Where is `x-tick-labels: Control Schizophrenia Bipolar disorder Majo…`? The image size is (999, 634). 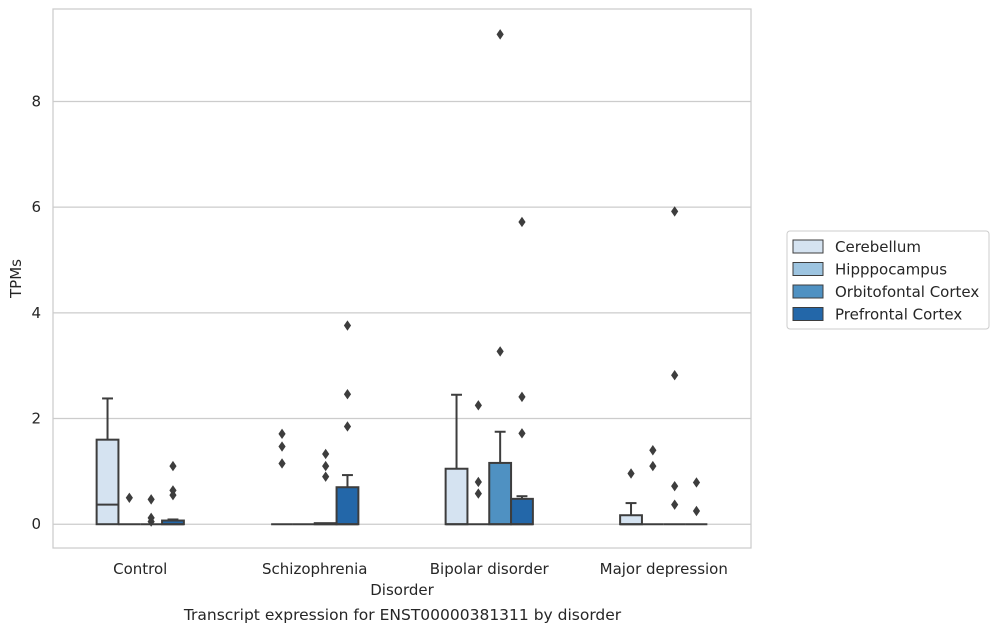 x-tick-labels: Control Schizophrenia Bipolar disorder Majo… is located at coordinates (420, 569).